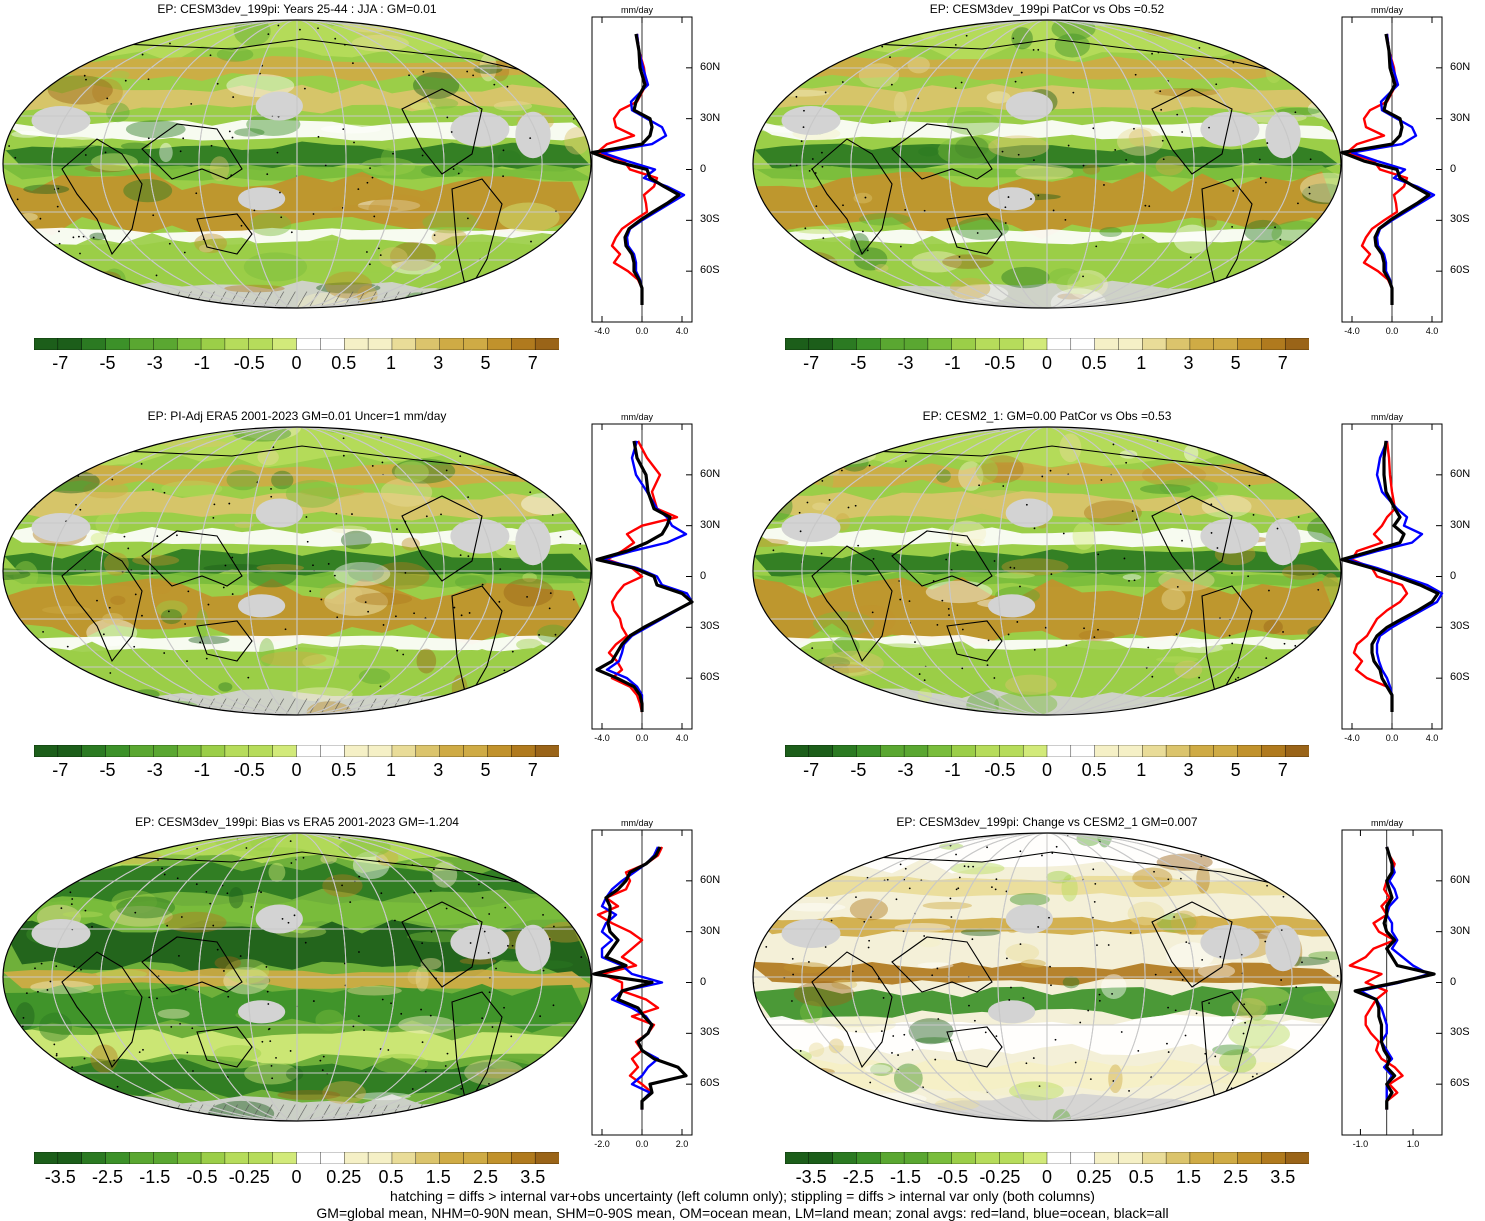 This screenshot has height=1221, width=1485. What do you see at coordinates (1413, 1144) in the screenshot?
I see `zonal-x-tick-label: 1.0` at bounding box center [1413, 1144].